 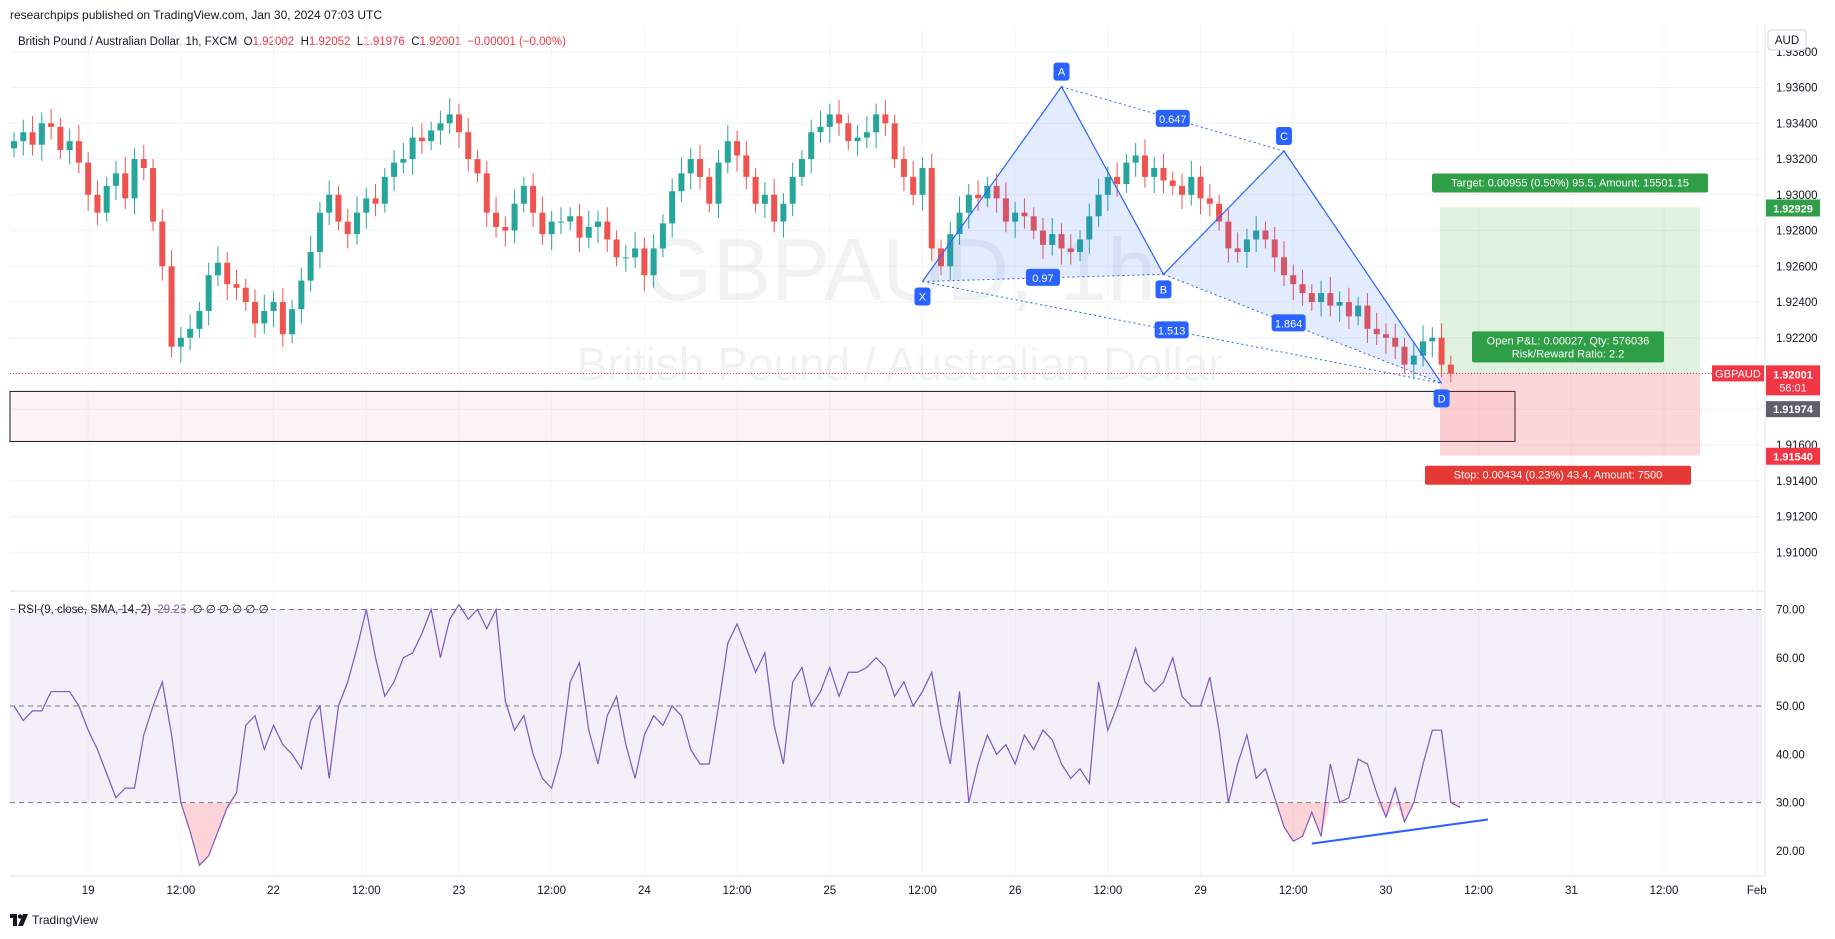 I want to click on y-tick-label: 1.92200, so click(x=1797, y=339).